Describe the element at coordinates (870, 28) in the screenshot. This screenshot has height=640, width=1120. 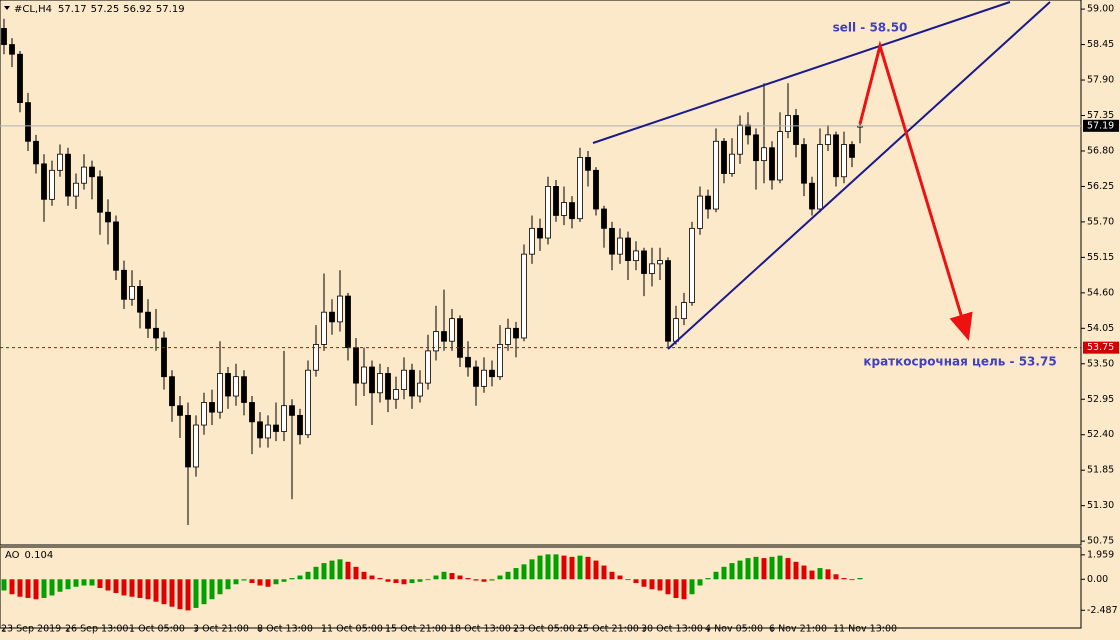
I see `annotation: sell - 58.50` at that location.